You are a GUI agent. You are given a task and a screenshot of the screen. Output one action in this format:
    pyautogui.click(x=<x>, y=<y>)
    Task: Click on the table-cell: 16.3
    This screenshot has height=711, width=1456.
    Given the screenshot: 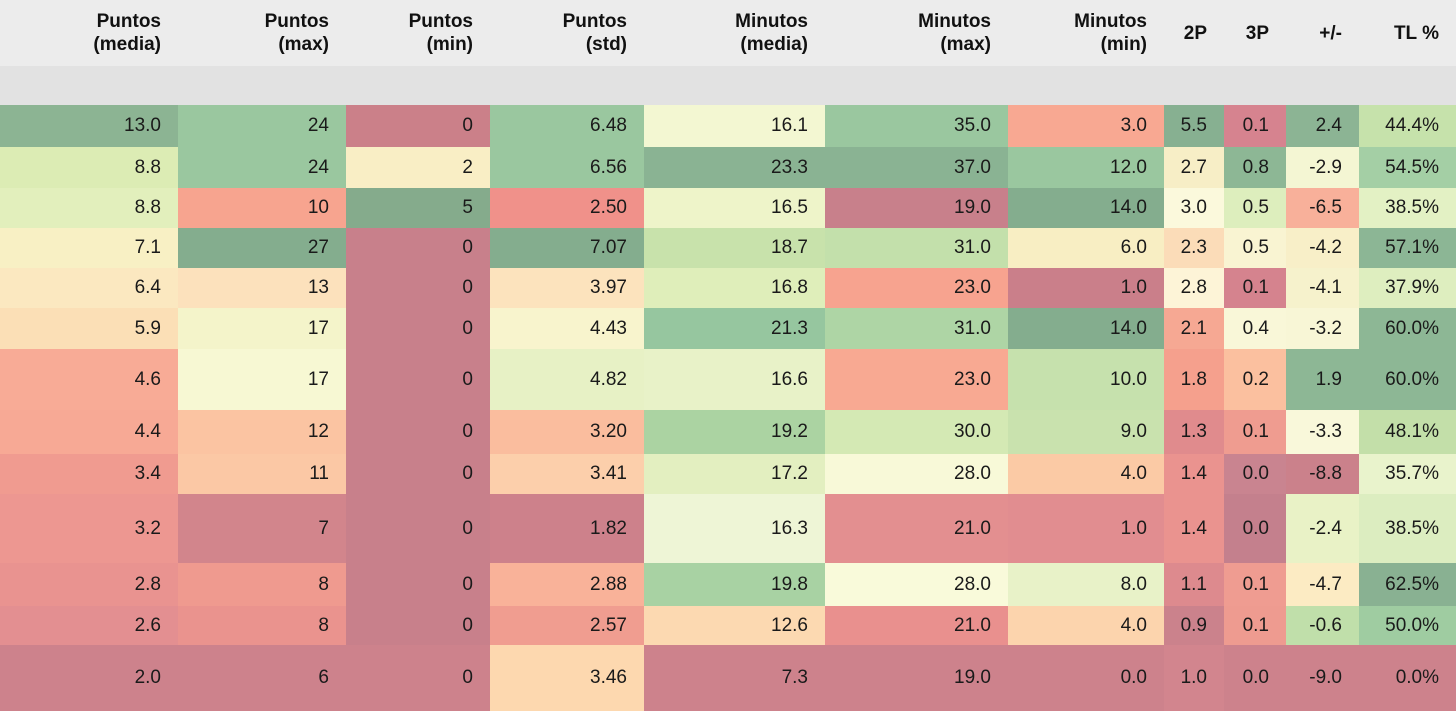 What is the action you would take?
    pyautogui.click(x=734, y=528)
    